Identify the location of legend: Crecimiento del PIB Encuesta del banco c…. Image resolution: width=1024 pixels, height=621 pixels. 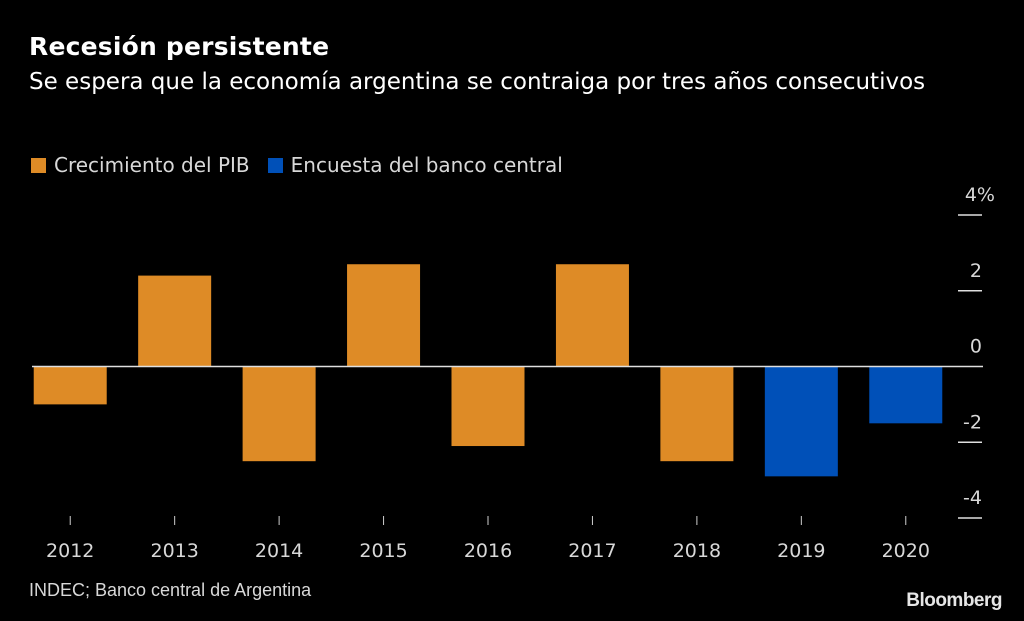
(306, 165).